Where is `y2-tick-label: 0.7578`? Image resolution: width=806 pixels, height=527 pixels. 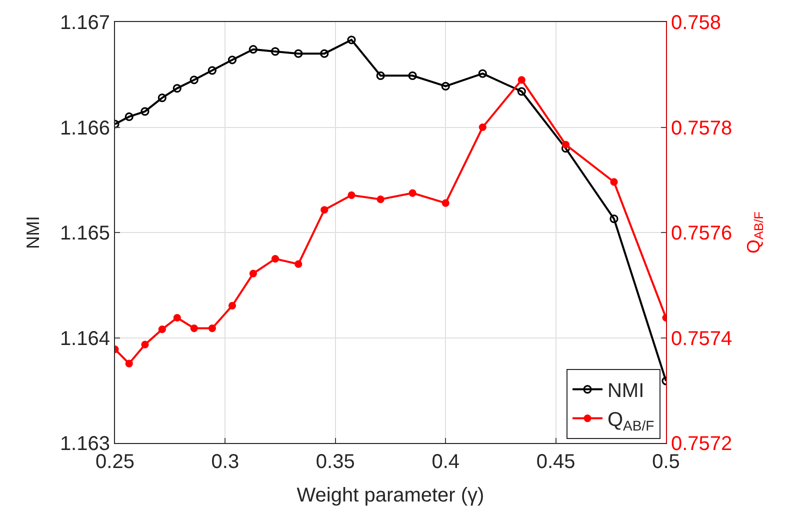
y2-tick-label: 0.7578 is located at coordinates (701, 128).